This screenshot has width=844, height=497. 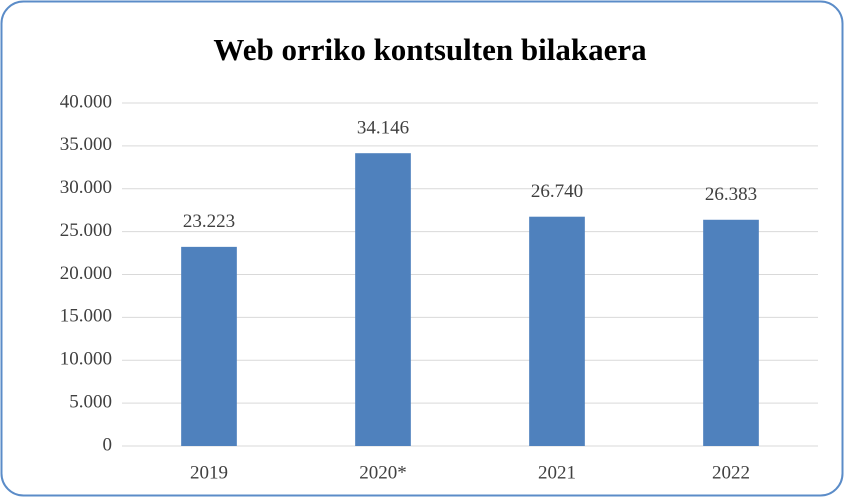 What do you see at coordinates (86, 273) in the screenshot?
I see `y-tick-label: 20.000` at bounding box center [86, 273].